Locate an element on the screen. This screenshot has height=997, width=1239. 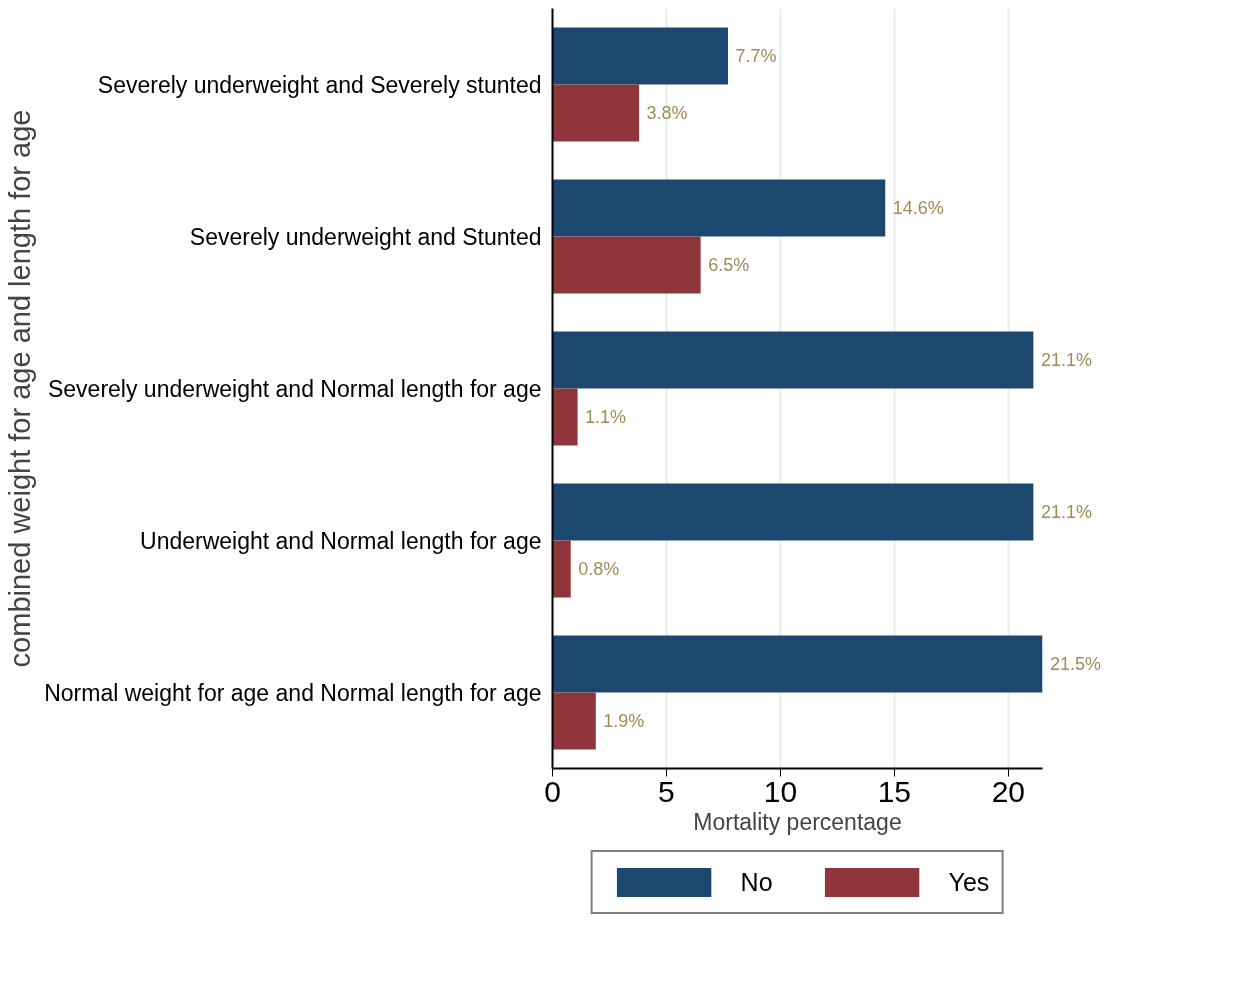
data-label: 3.8% is located at coordinates (667, 112).